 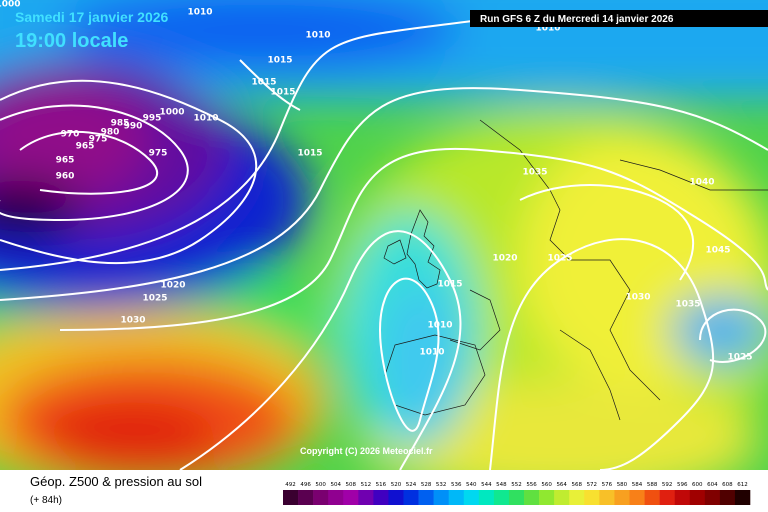 What do you see at coordinates (622, 485) in the screenshot?
I see `colorbar-label: 580` at bounding box center [622, 485].